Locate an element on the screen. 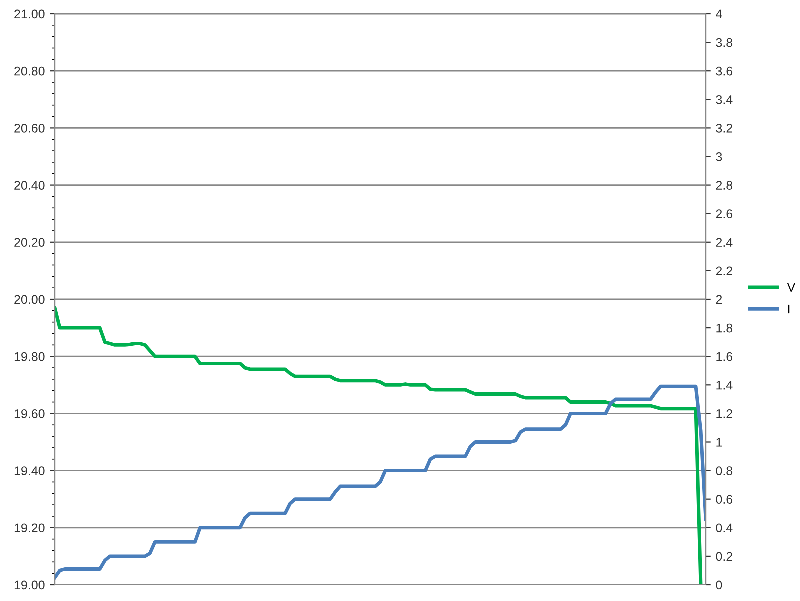 The width and height of the screenshot is (800, 601). y2-tick-label: 2.8 is located at coordinates (724, 185).